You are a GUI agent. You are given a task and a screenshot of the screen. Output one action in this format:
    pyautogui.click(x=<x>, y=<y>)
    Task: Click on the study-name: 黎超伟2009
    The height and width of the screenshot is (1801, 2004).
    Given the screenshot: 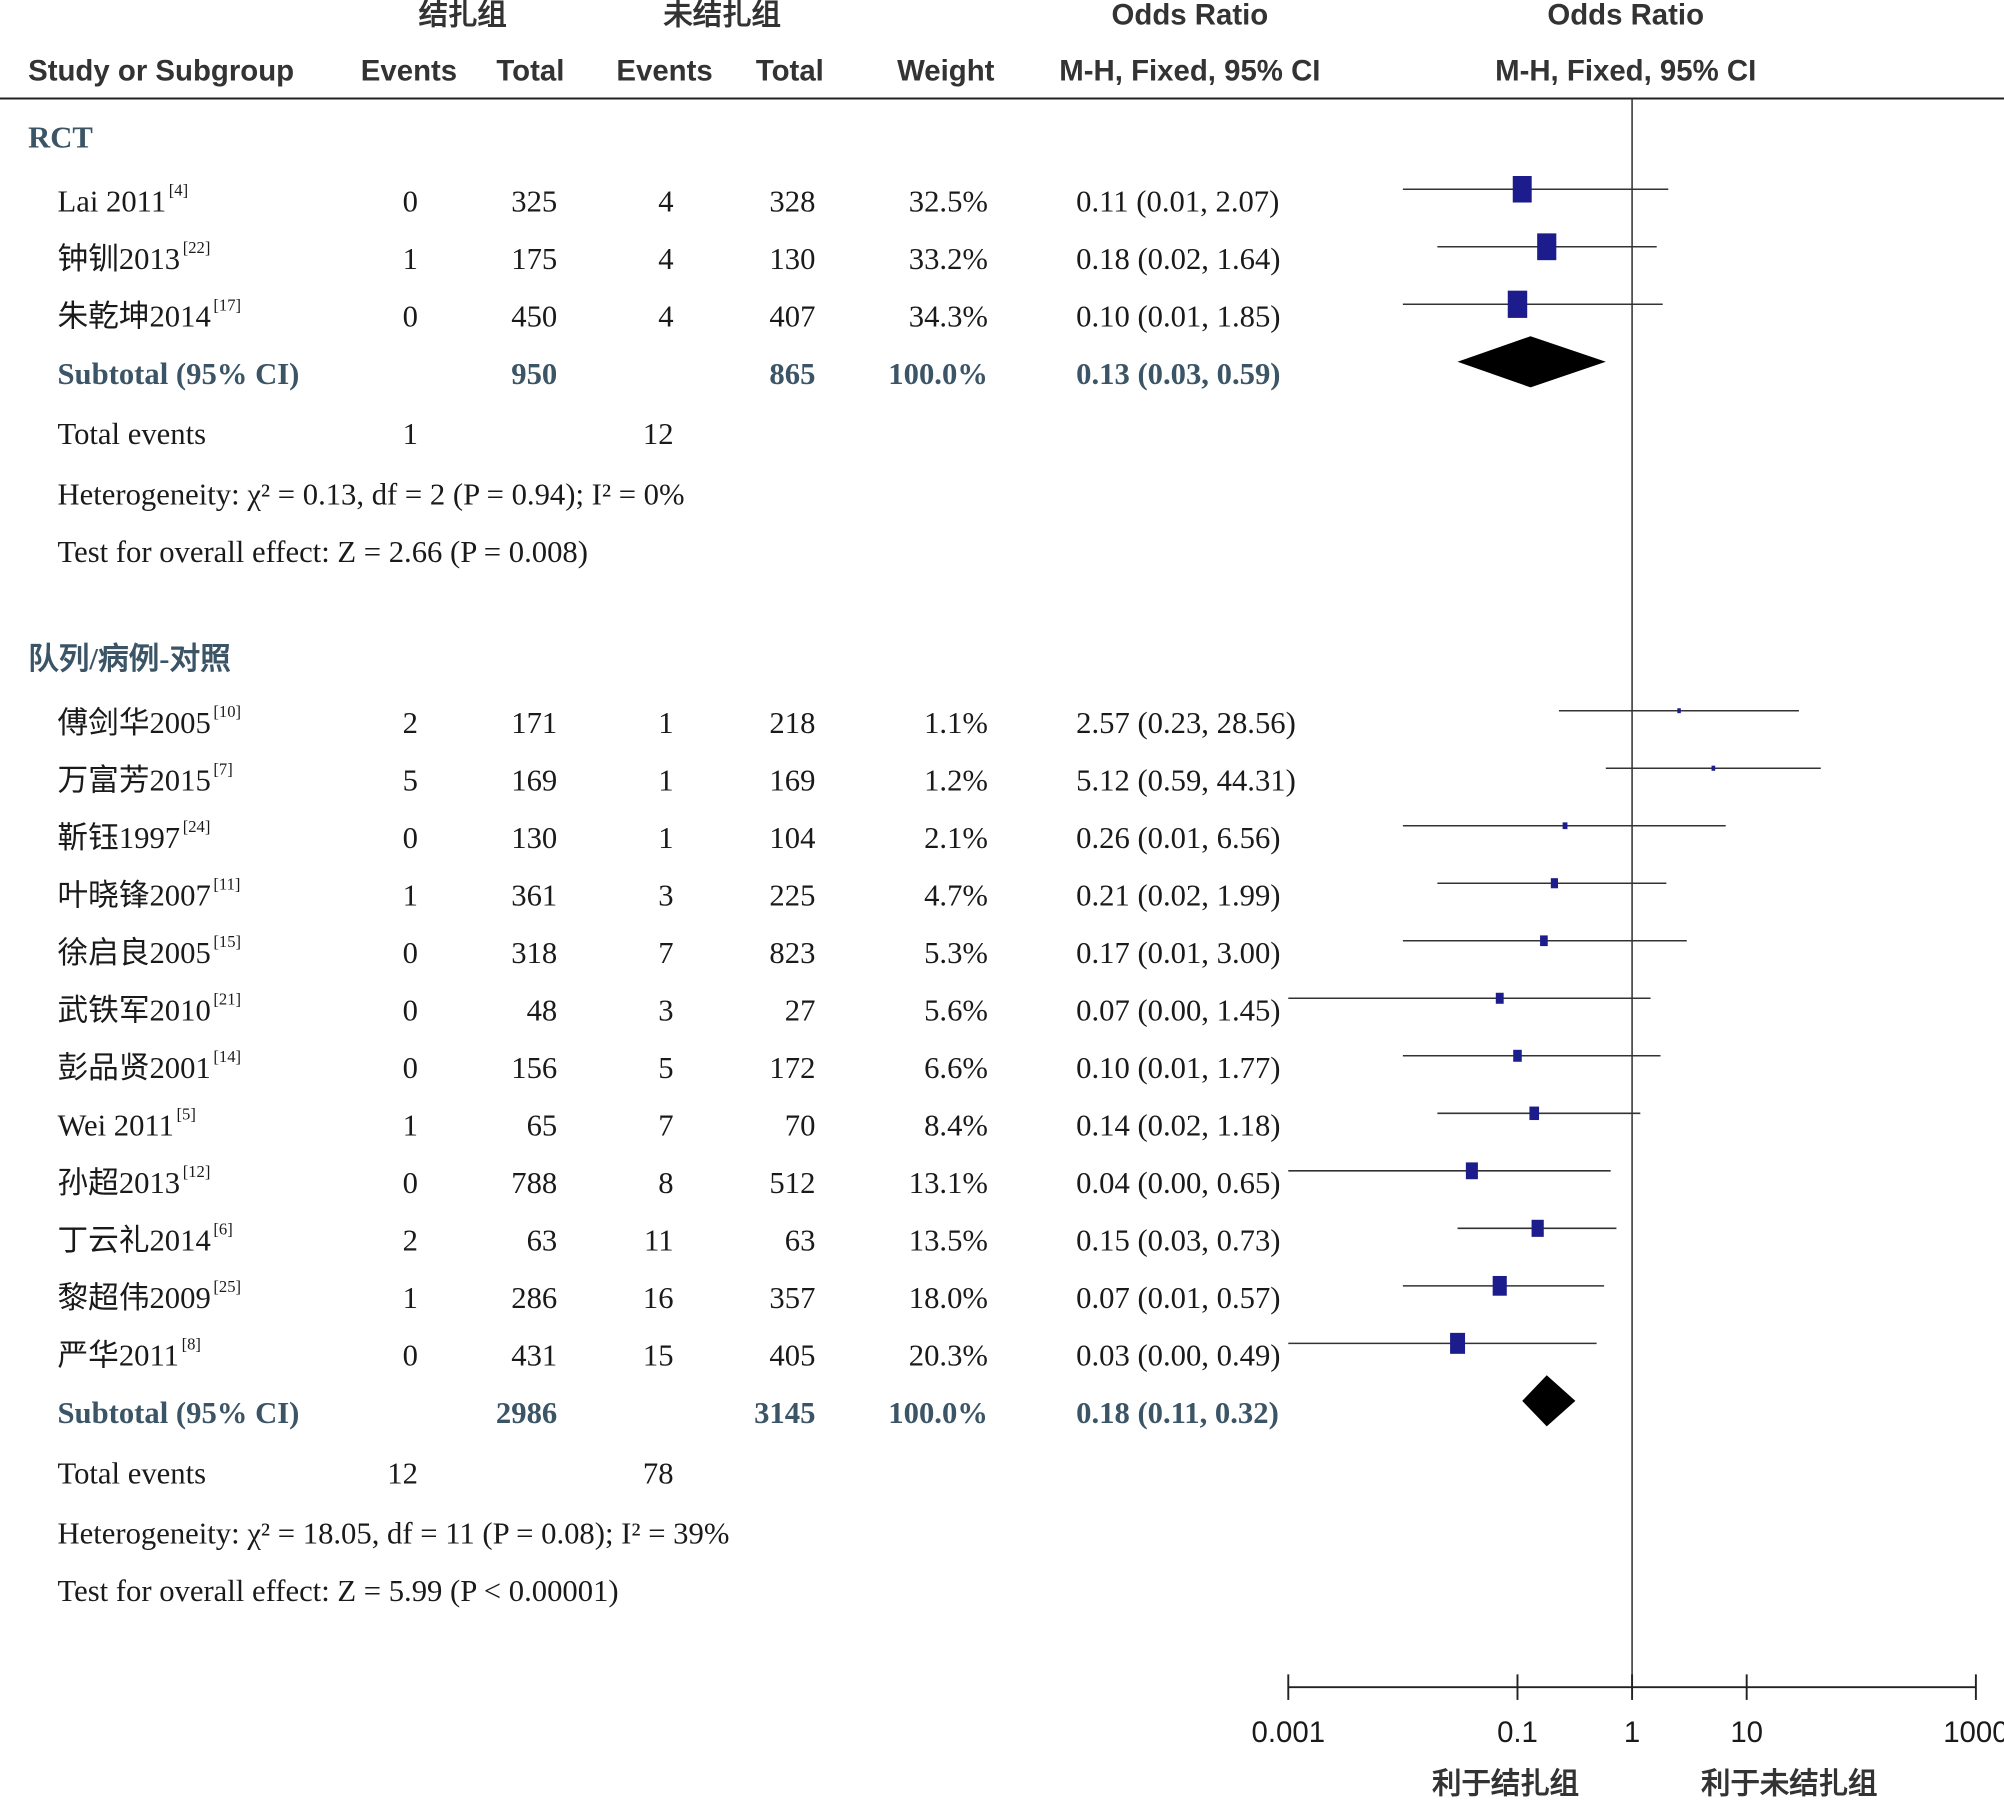 What is the action you would take?
    pyautogui.click(x=134, y=1298)
    